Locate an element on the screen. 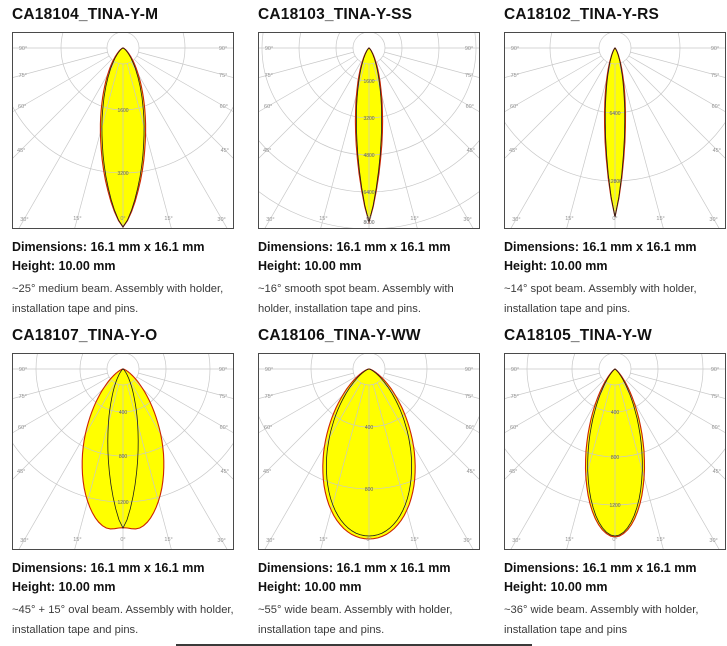  product-title: CA18105_TINA-Y-W is located at coordinates (578, 335).